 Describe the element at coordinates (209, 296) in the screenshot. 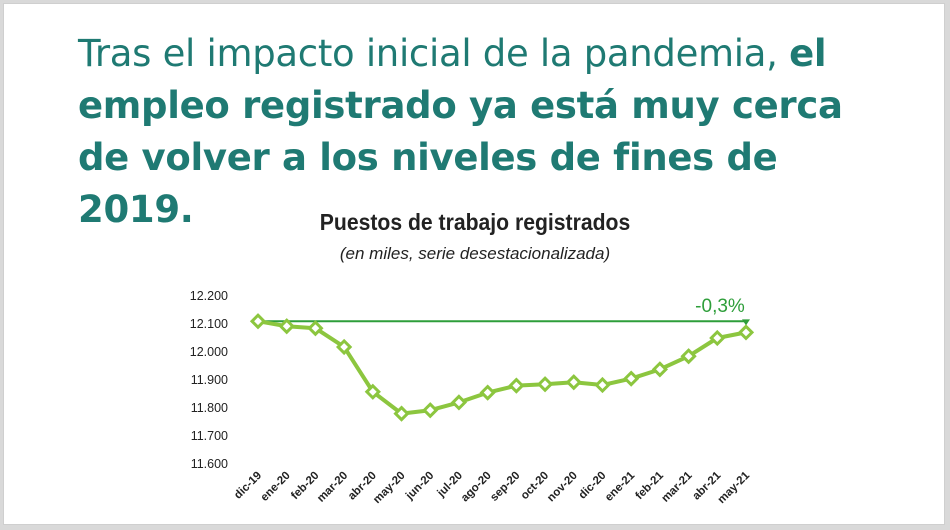

I see `y-tick-label: 12.200` at that location.